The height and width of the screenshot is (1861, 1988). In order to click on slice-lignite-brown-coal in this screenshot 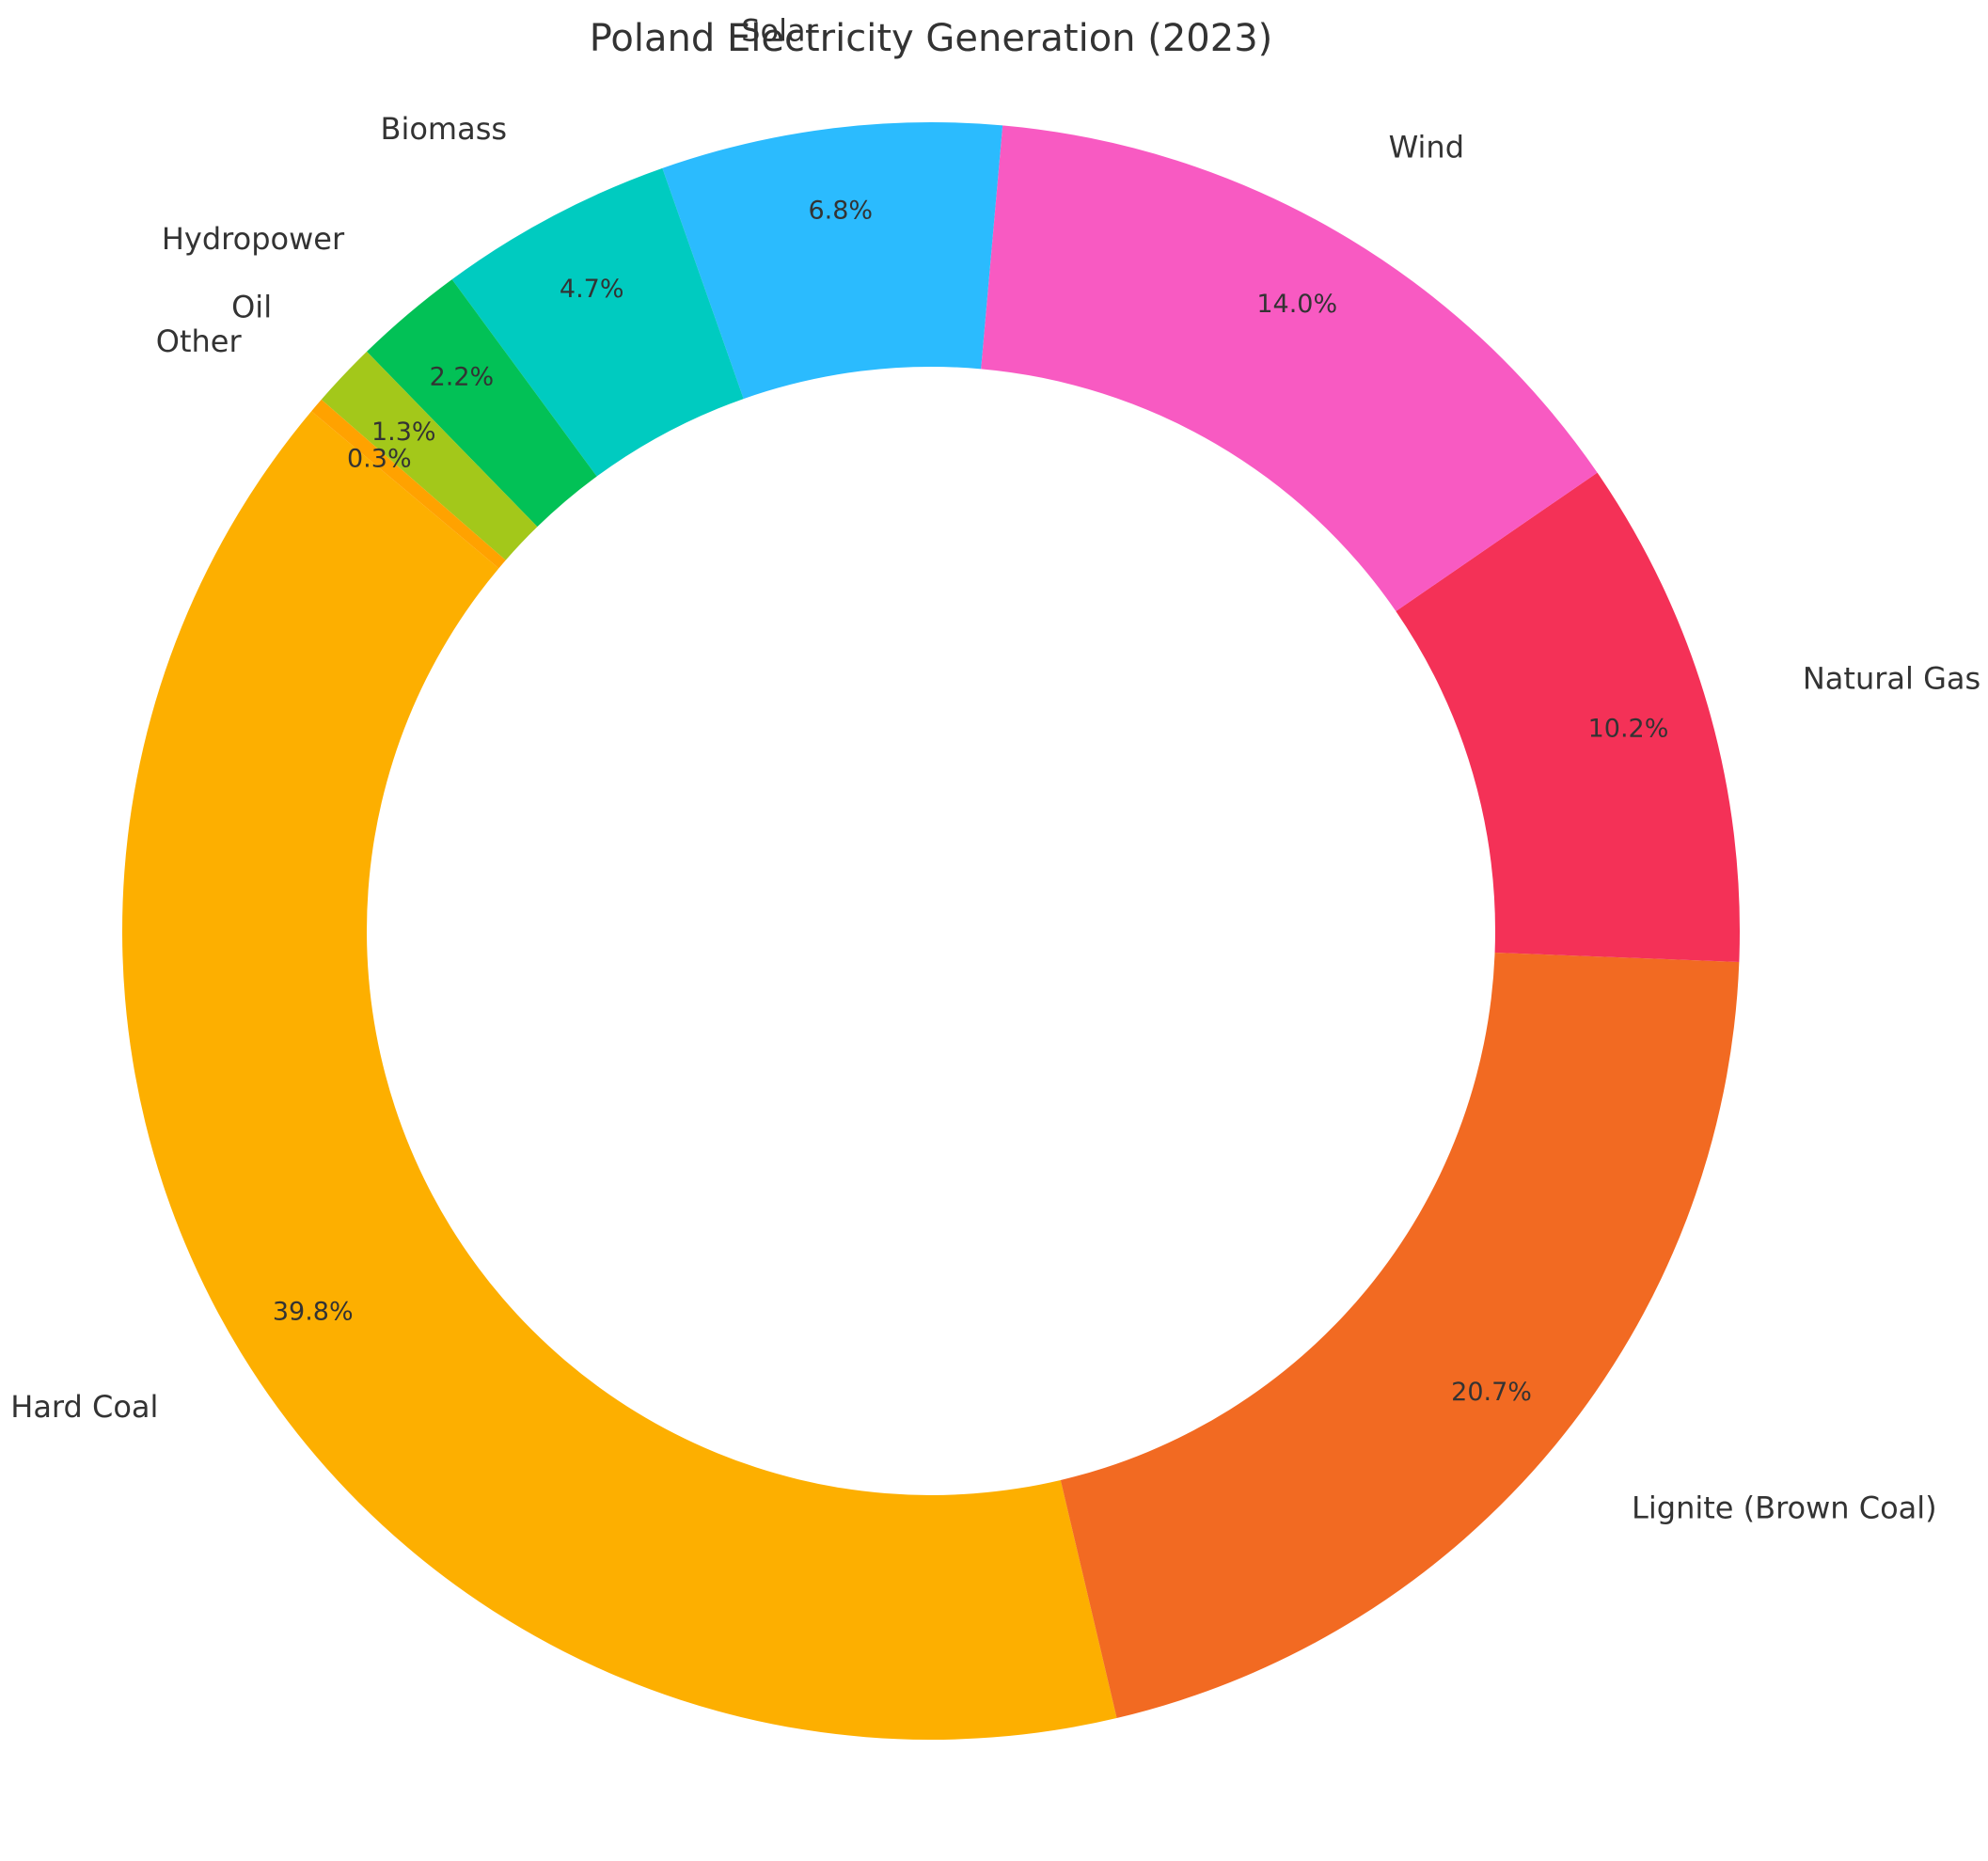, I will do `click(1400, 1336)`.